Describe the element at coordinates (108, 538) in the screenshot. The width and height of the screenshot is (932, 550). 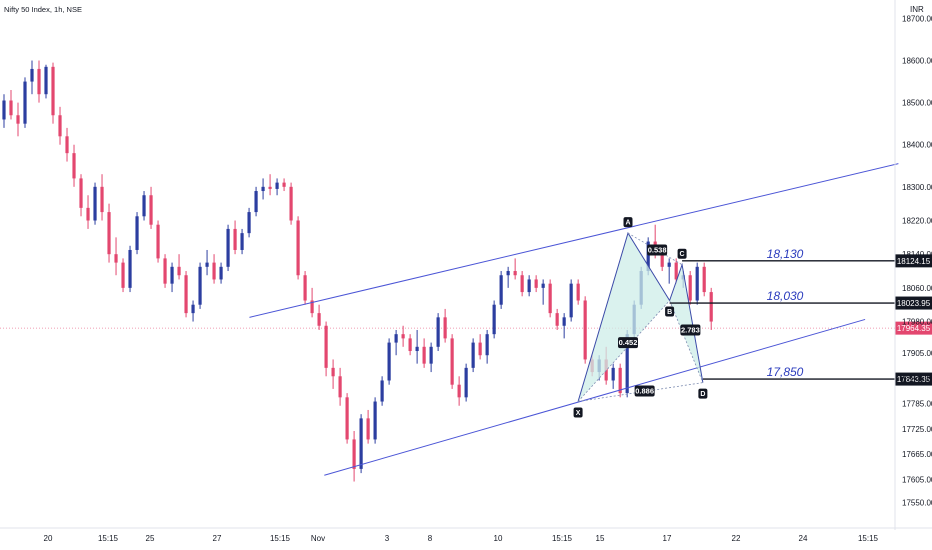
I see `time-tick-label: 15:15` at that location.